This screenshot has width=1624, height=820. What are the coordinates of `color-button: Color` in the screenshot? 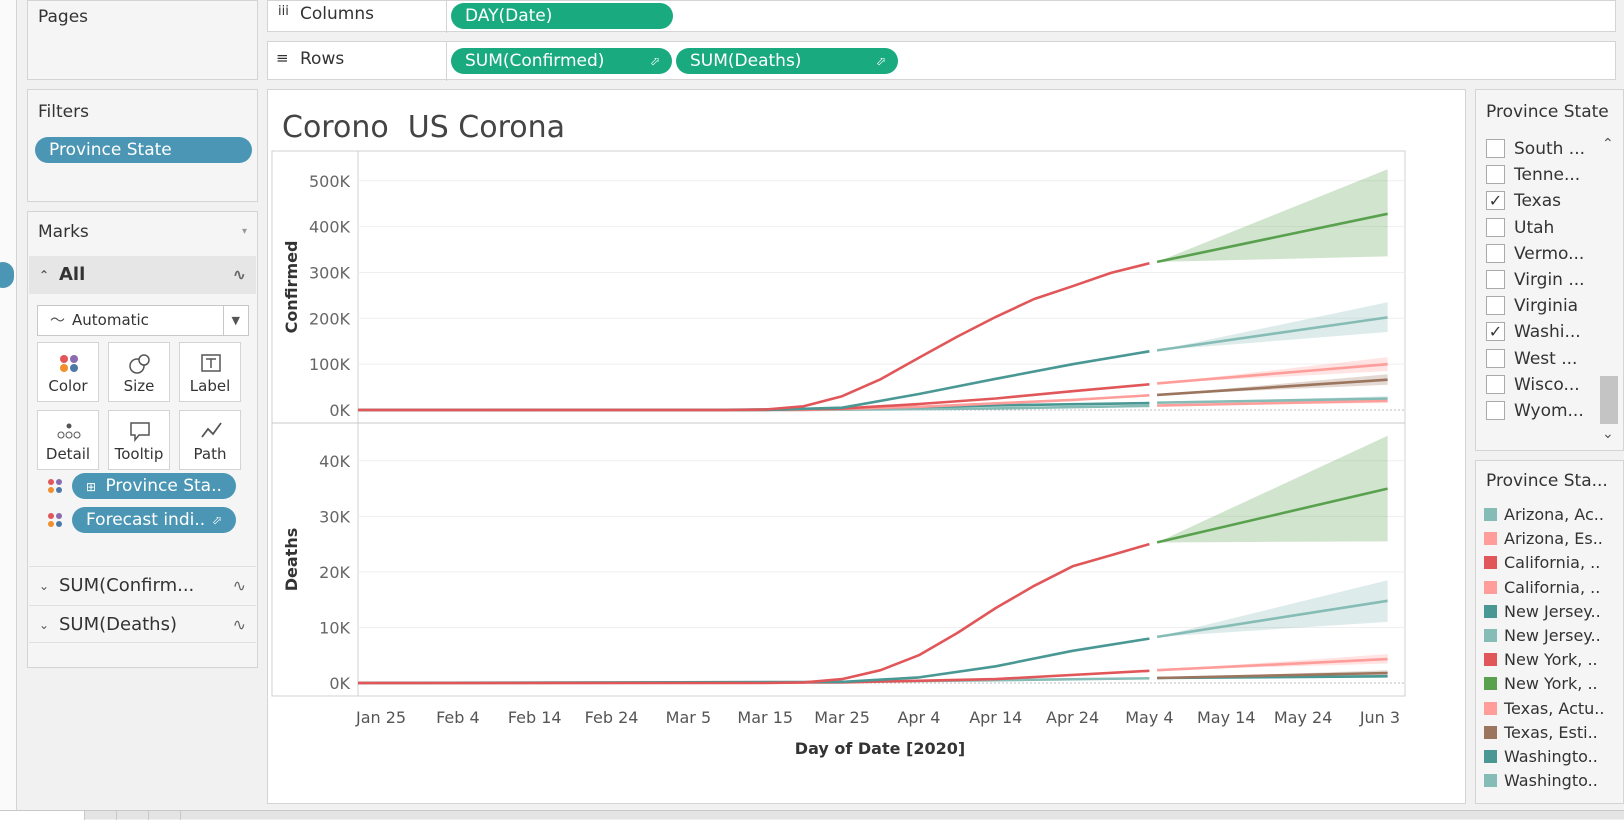 It's located at (68, 372).